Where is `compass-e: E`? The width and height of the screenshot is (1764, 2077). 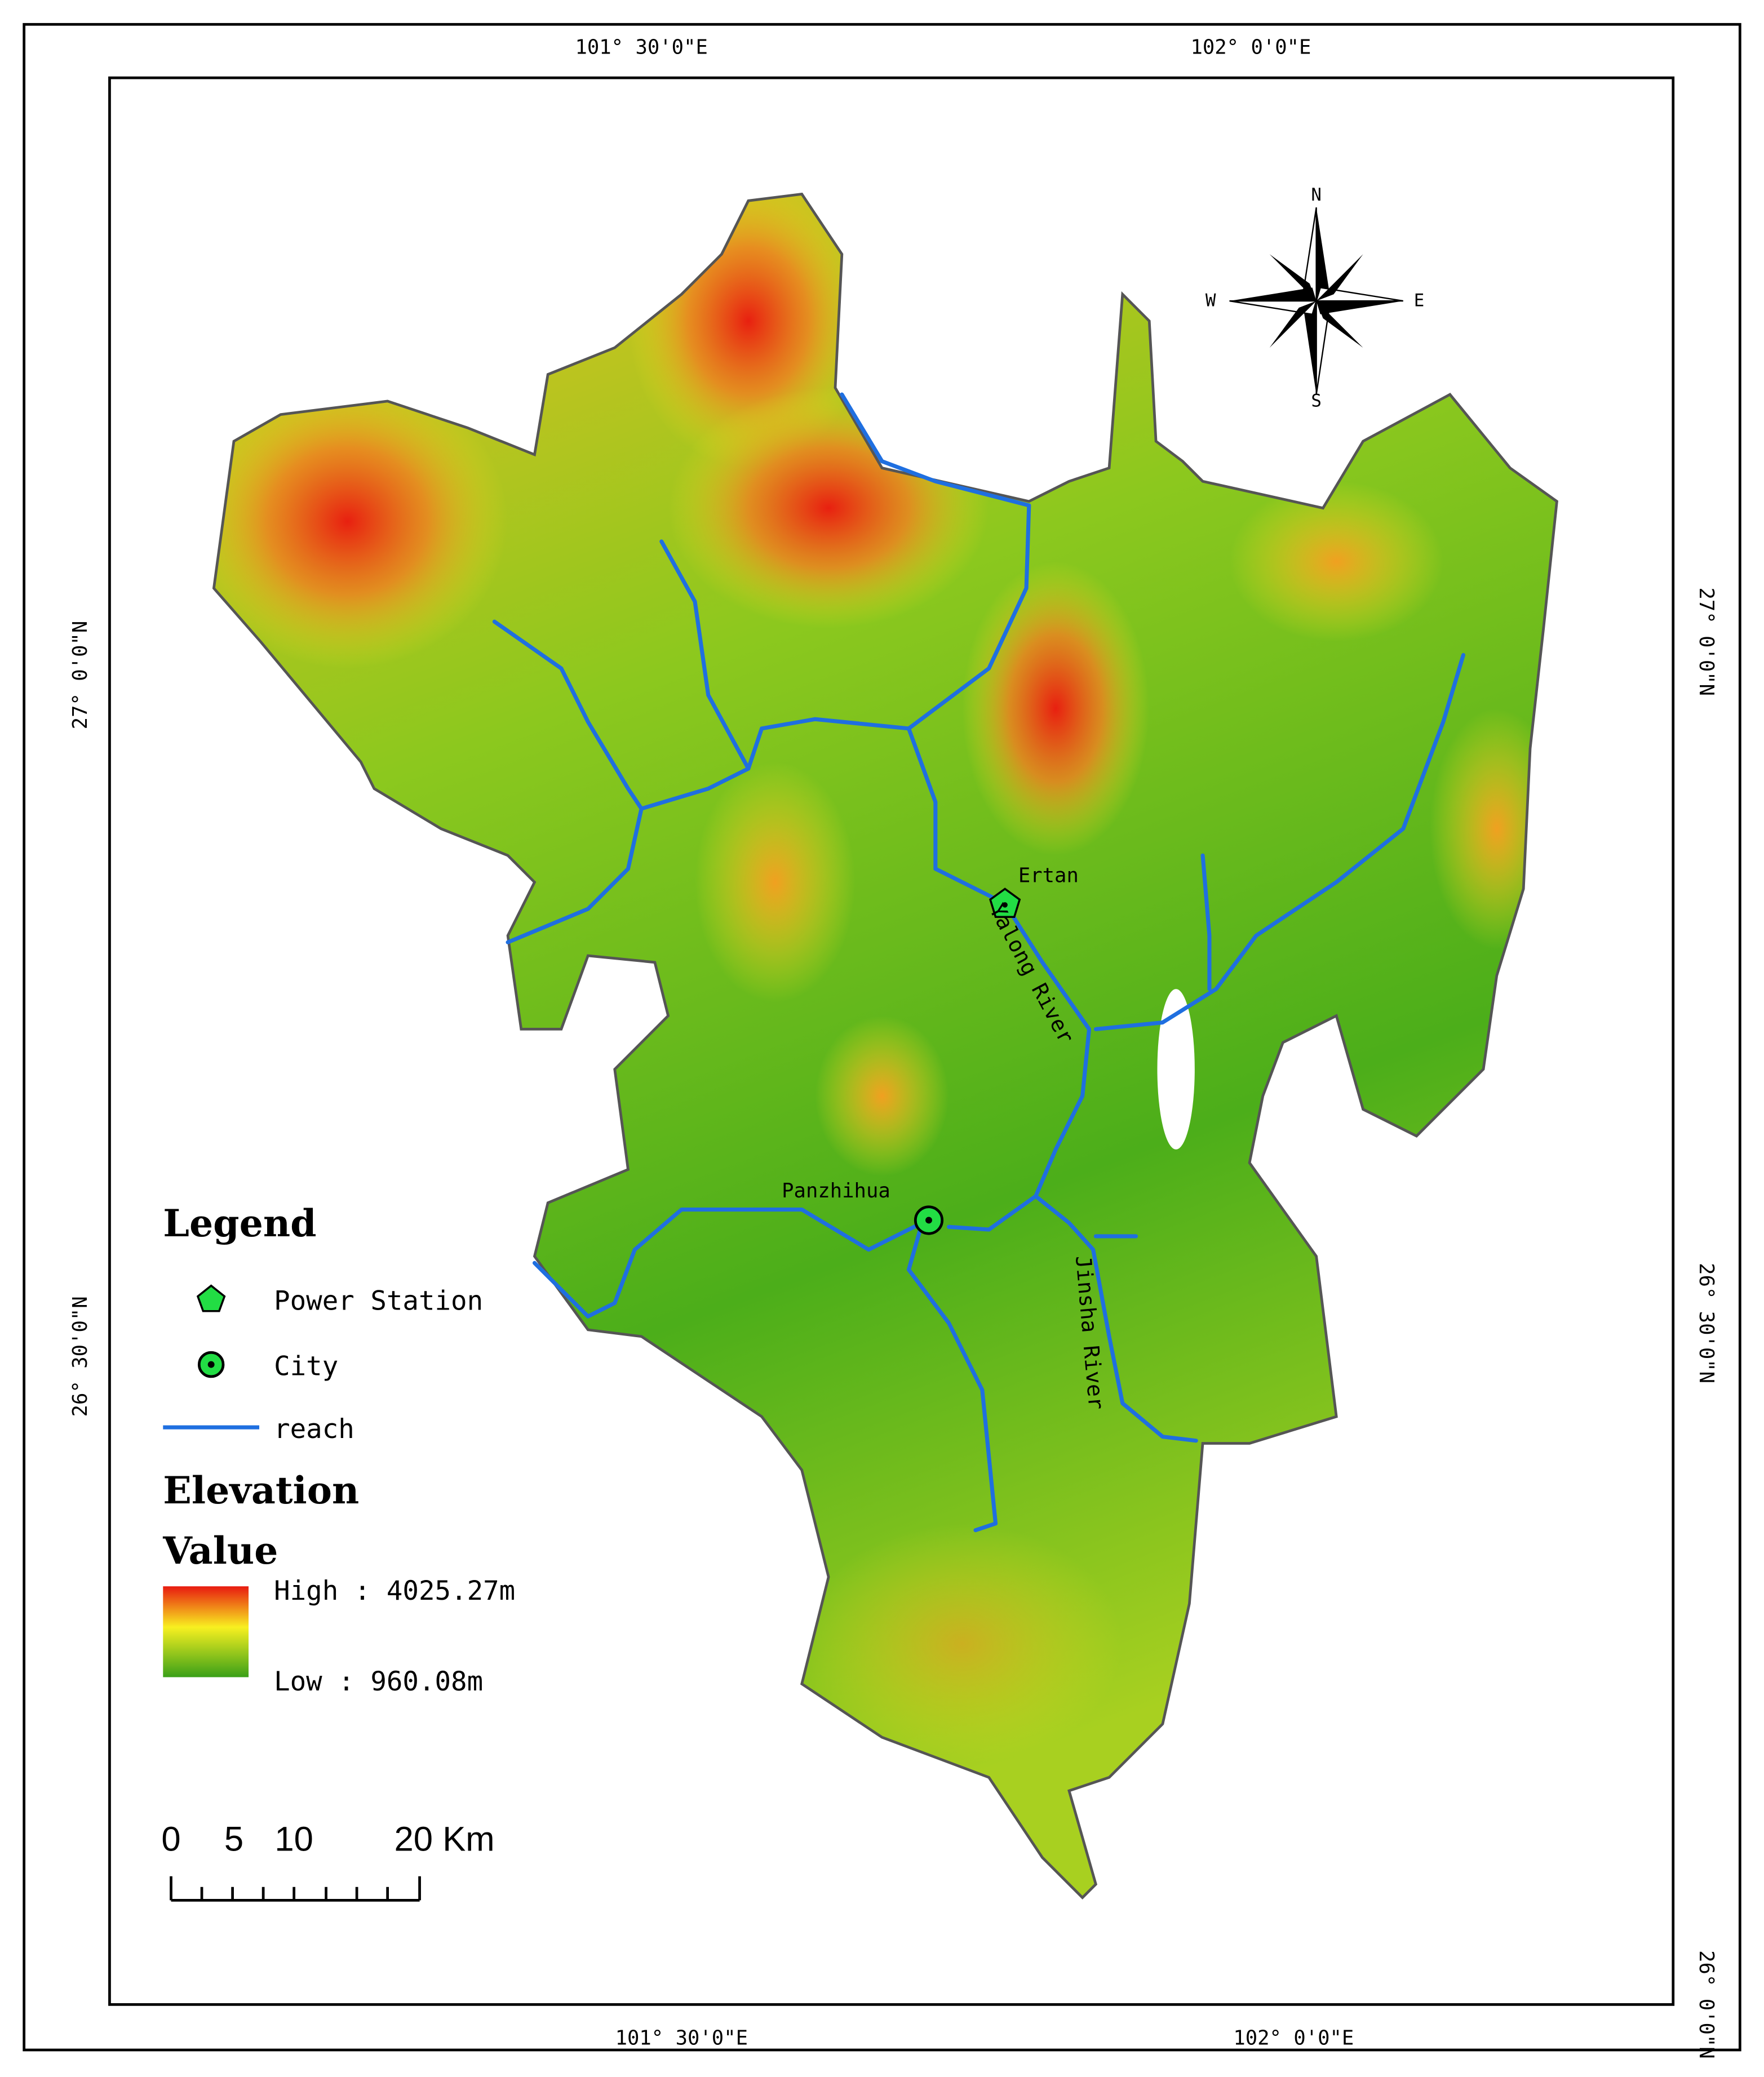
compass-e: E is located at coordinates (1419, 301).